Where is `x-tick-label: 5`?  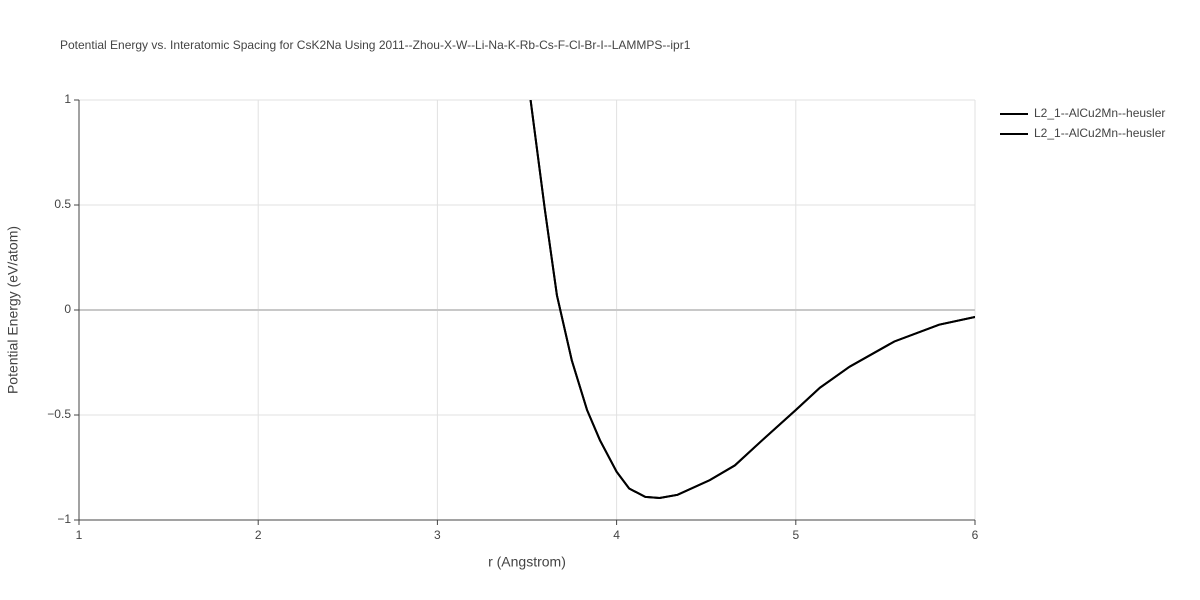 x-tick-label: 5 is located at coordinates (795, 535).